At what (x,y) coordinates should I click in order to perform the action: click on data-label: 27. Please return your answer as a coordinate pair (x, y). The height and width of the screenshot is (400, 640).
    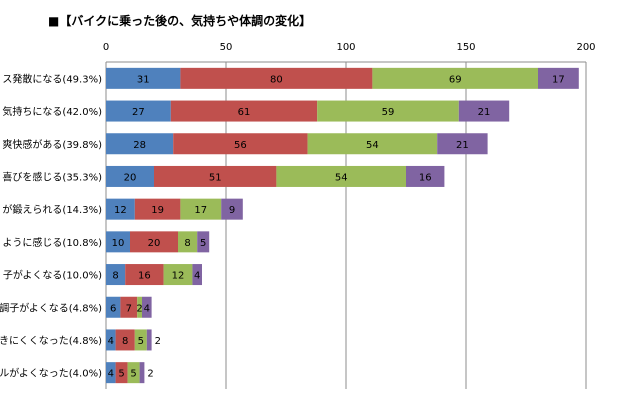
    Looking at the image, I should click on (138, 112).